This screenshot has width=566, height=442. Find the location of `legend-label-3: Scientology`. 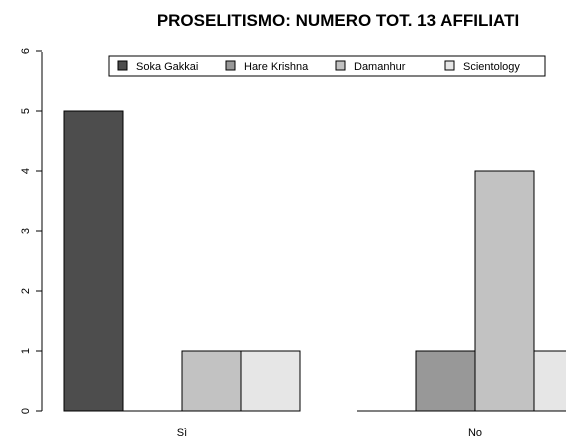

legend-label-3: Scientology is located at coordinates (491, 67).